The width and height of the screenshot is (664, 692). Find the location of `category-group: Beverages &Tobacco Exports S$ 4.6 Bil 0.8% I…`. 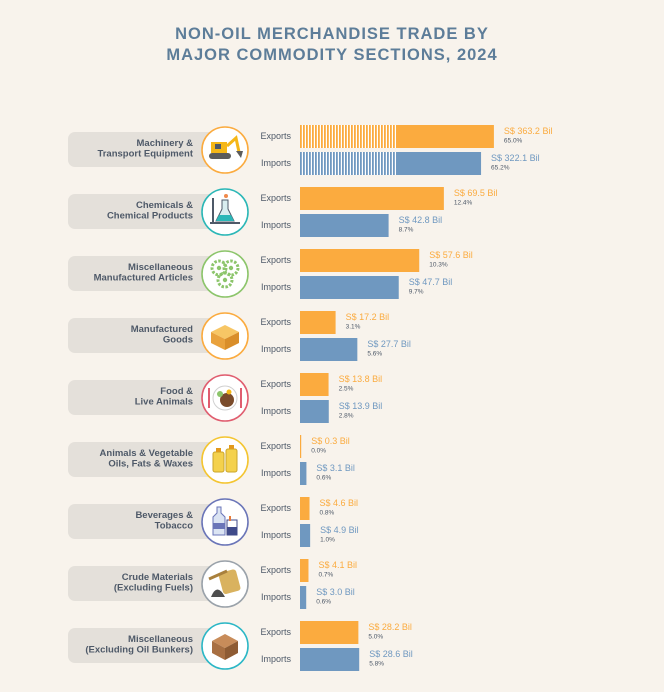

category-group: Beverages &Tobacco Exports S$ 4.6 Bil 0.8% I… is located at coordinates (213, 522).